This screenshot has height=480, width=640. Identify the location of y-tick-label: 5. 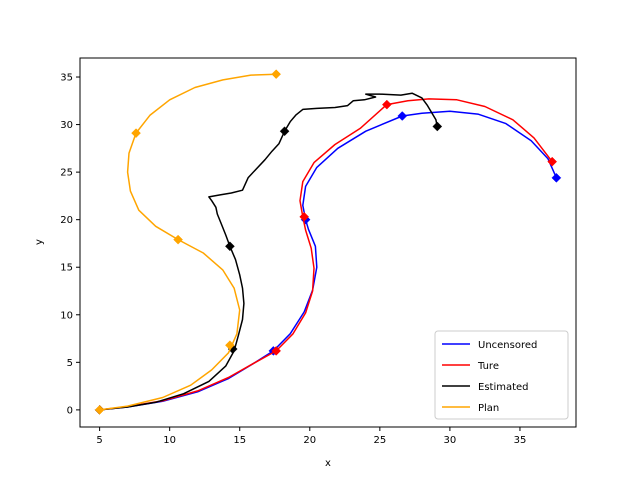
(70, 363).